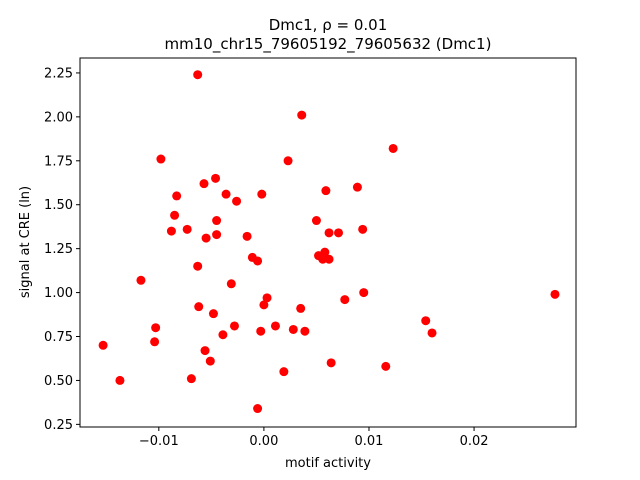 The image size is (640, 480). I want to click on x-axis-label: motif activity, so click(328, 463).